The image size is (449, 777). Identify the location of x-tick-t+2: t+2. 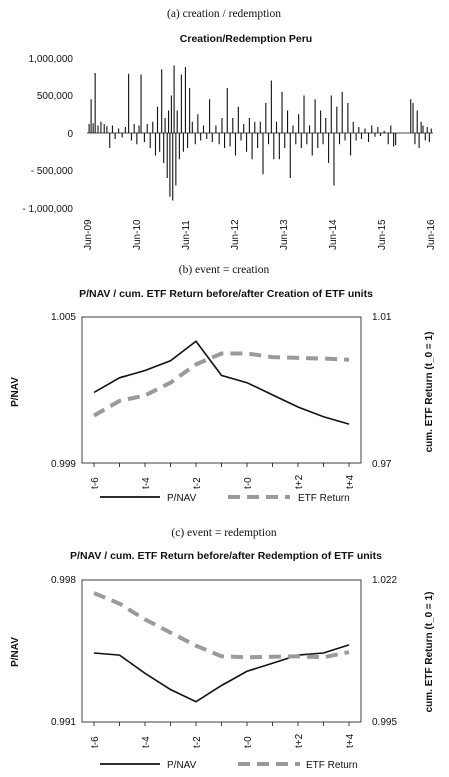
(299, 481).